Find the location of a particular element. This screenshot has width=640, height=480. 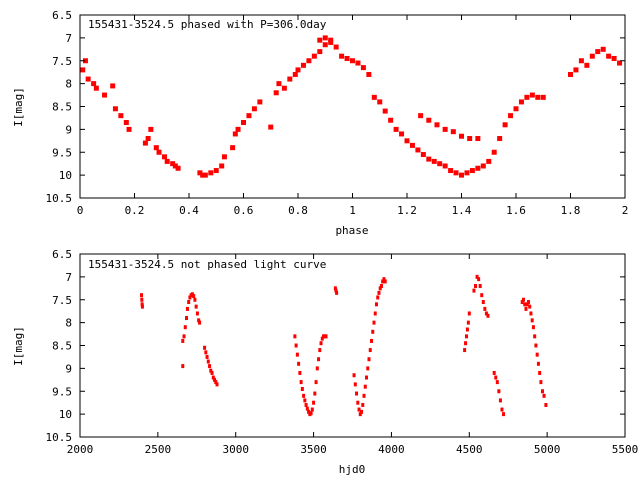

x-tick-label: 1.4 is located at coordinates (462, 210).